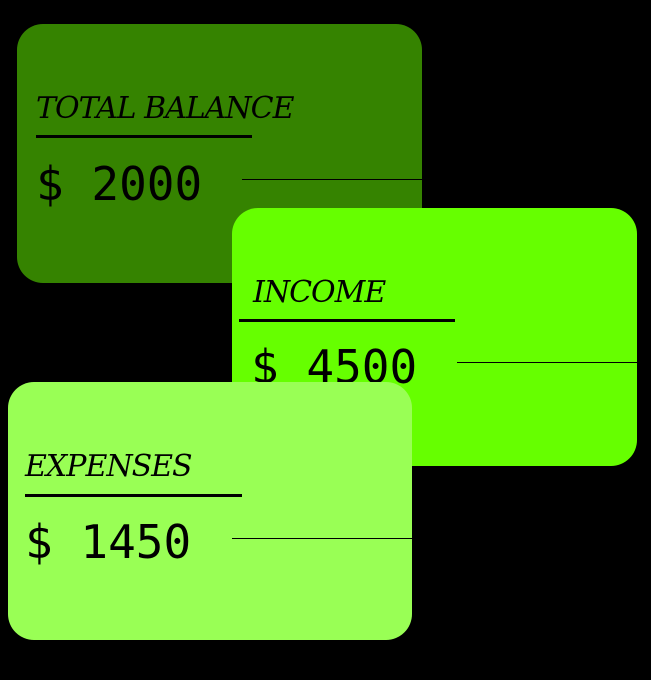 This screenshot has height=680, width=651. What do you see at coordinates (108, 467) in the screenshot?
I see `expenses-title: EXPENSES` at bounding box center [108, 467].